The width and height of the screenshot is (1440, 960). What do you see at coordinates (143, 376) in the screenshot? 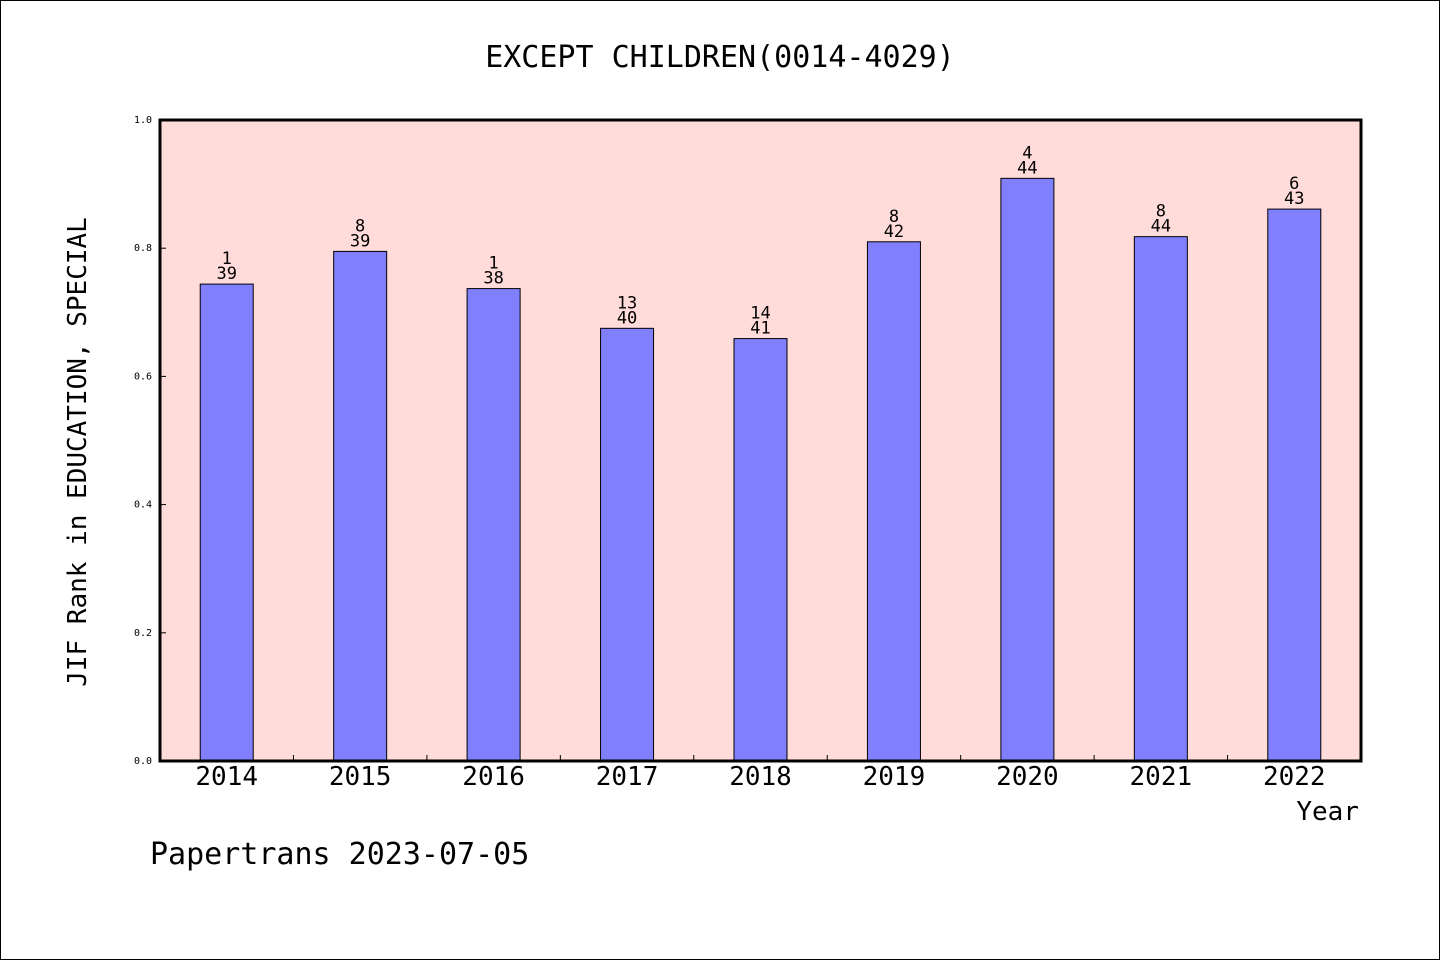
I see `y-tick-label-3: 0.6` at bounding box center [143, 376].